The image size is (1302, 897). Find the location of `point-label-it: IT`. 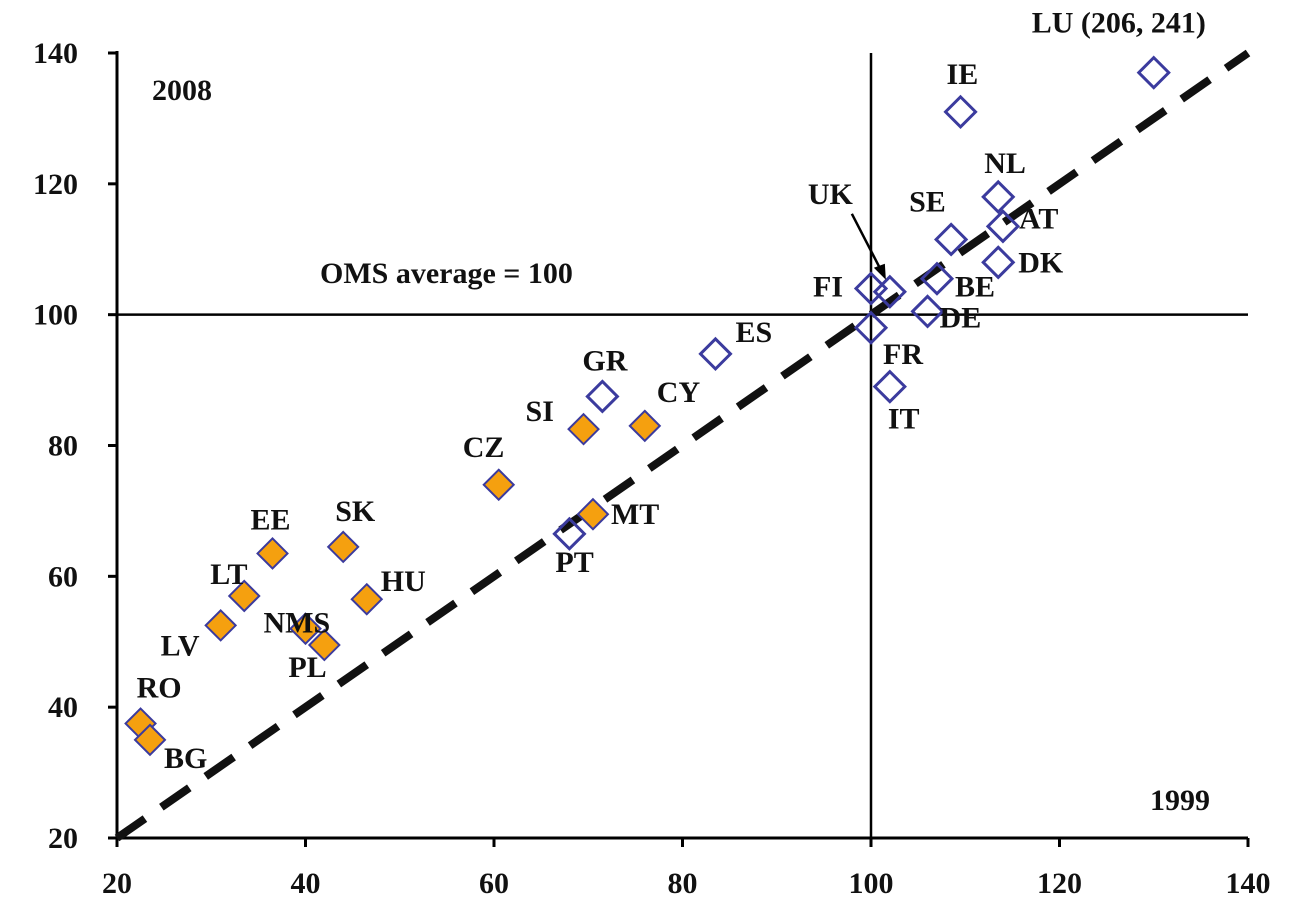

point-label-it: IT is located at coordinates (904, 419).